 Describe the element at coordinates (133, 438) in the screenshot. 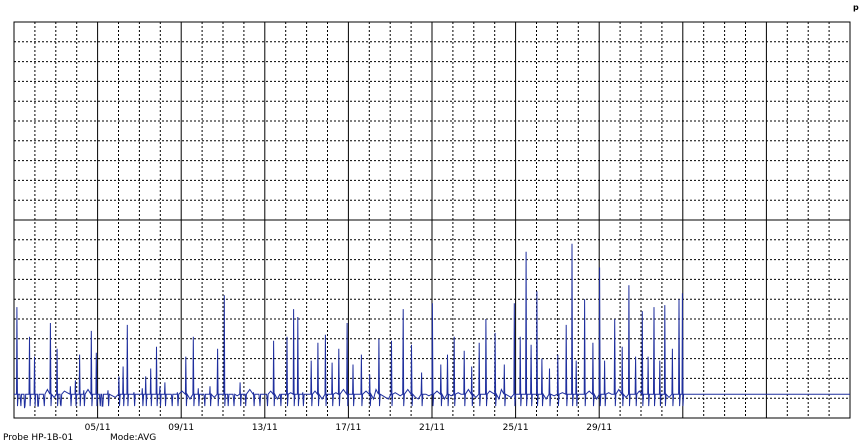

I see `mode-label: Mode:AVG` at that location.